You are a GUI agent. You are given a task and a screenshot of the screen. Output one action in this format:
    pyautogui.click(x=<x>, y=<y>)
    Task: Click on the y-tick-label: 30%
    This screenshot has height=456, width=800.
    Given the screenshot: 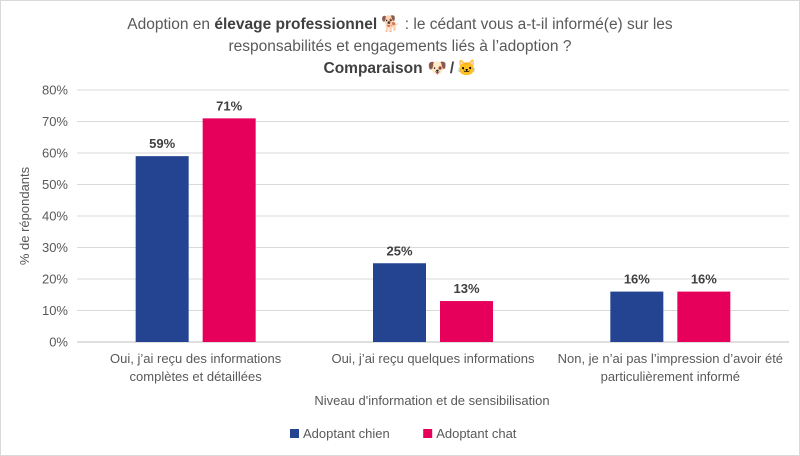 What is the action you would take?
    pyautogui.click(x=55, y=247)
    